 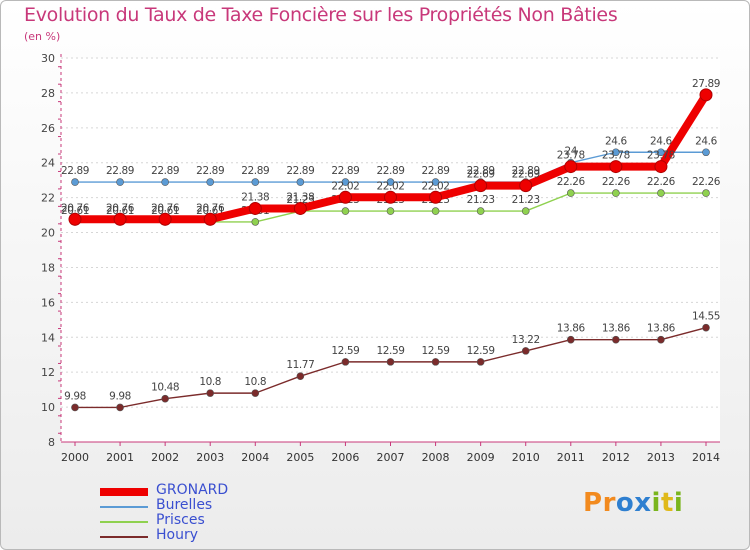 I want to click on data-label-burelles: 24.6, so click(x=616, y=141).